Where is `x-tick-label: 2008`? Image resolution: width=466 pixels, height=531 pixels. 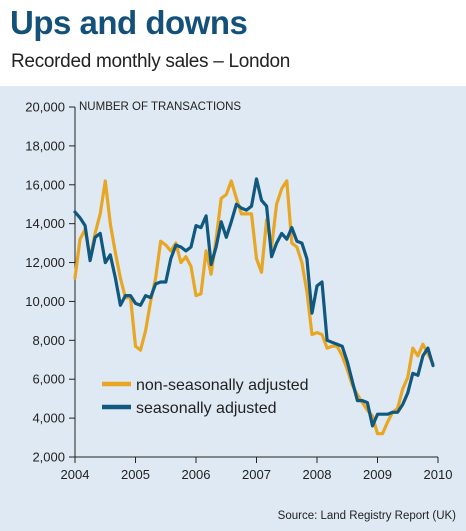 x-tick-label: 2008 is located at coordinates (317, 474).